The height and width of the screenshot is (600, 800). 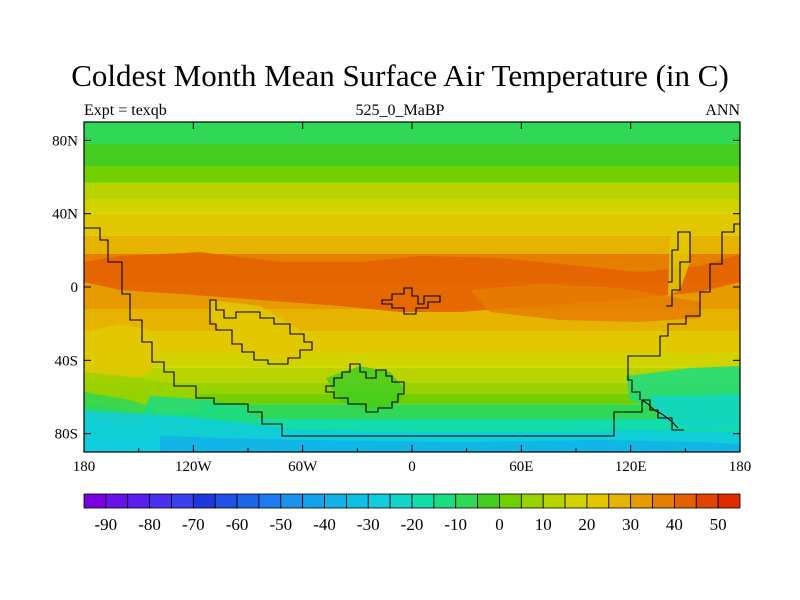 I want to click on island-south-atlantic, so click(x=365, y=388).